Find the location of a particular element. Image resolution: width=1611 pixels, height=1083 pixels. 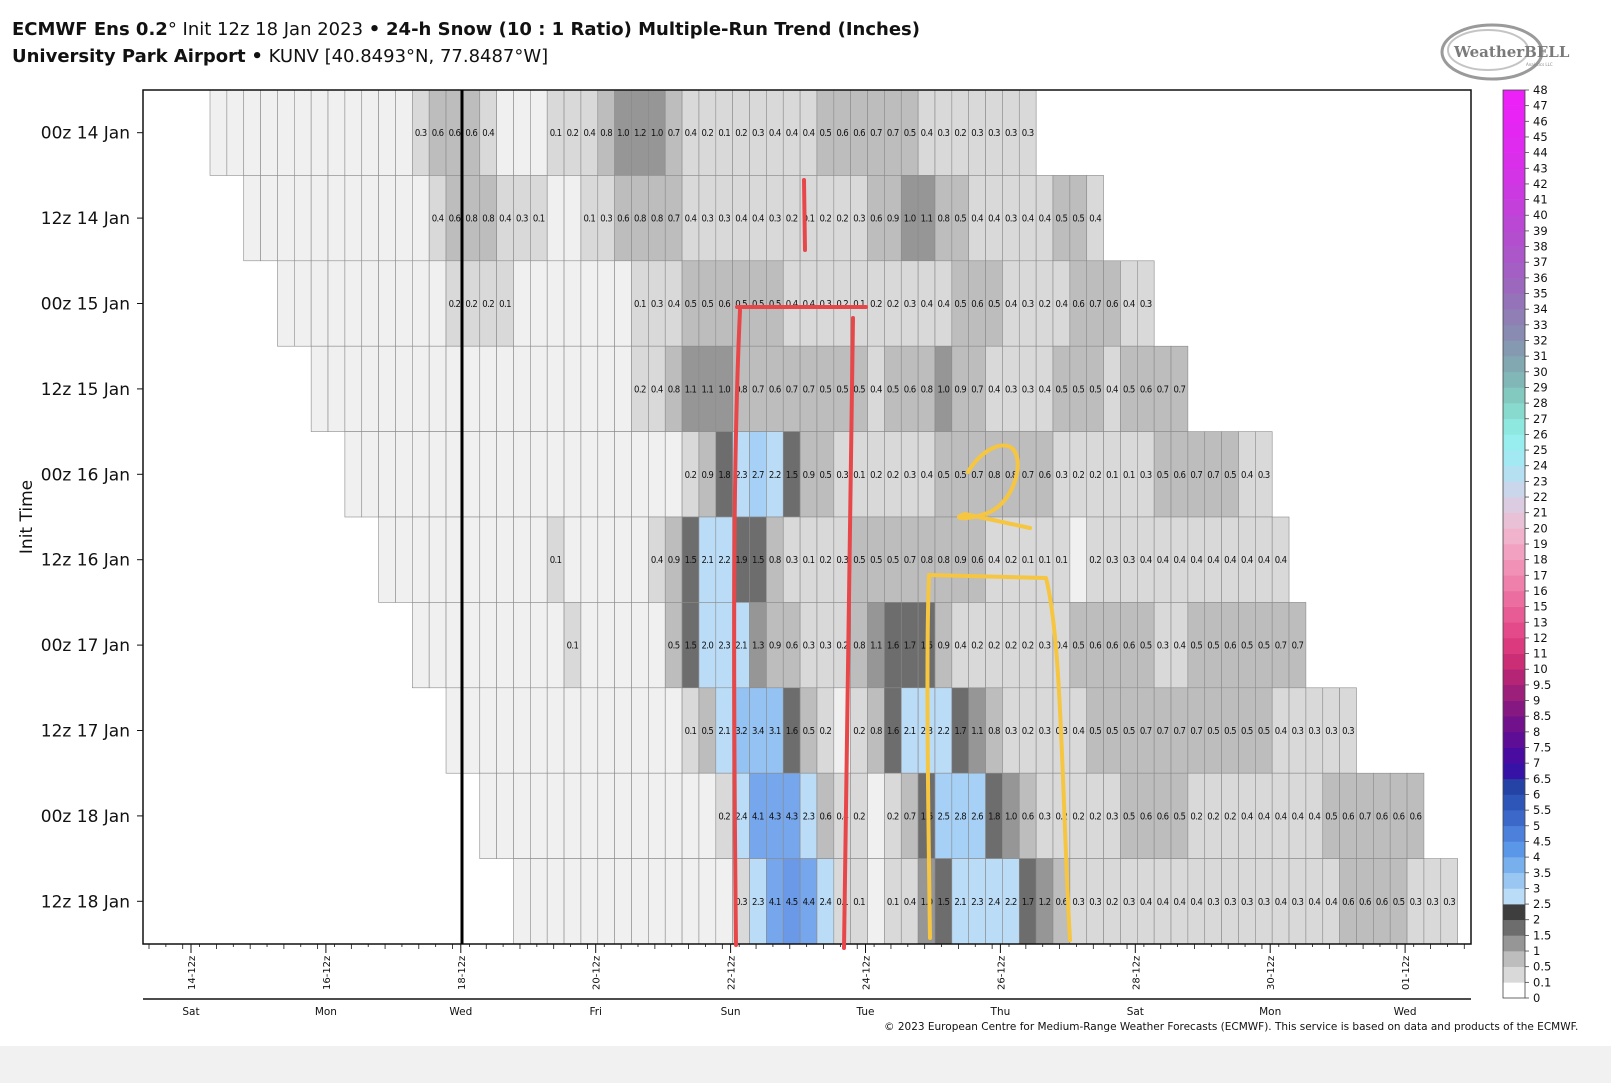

colorbar-label: 8 is located at coordinates (1536, 732).